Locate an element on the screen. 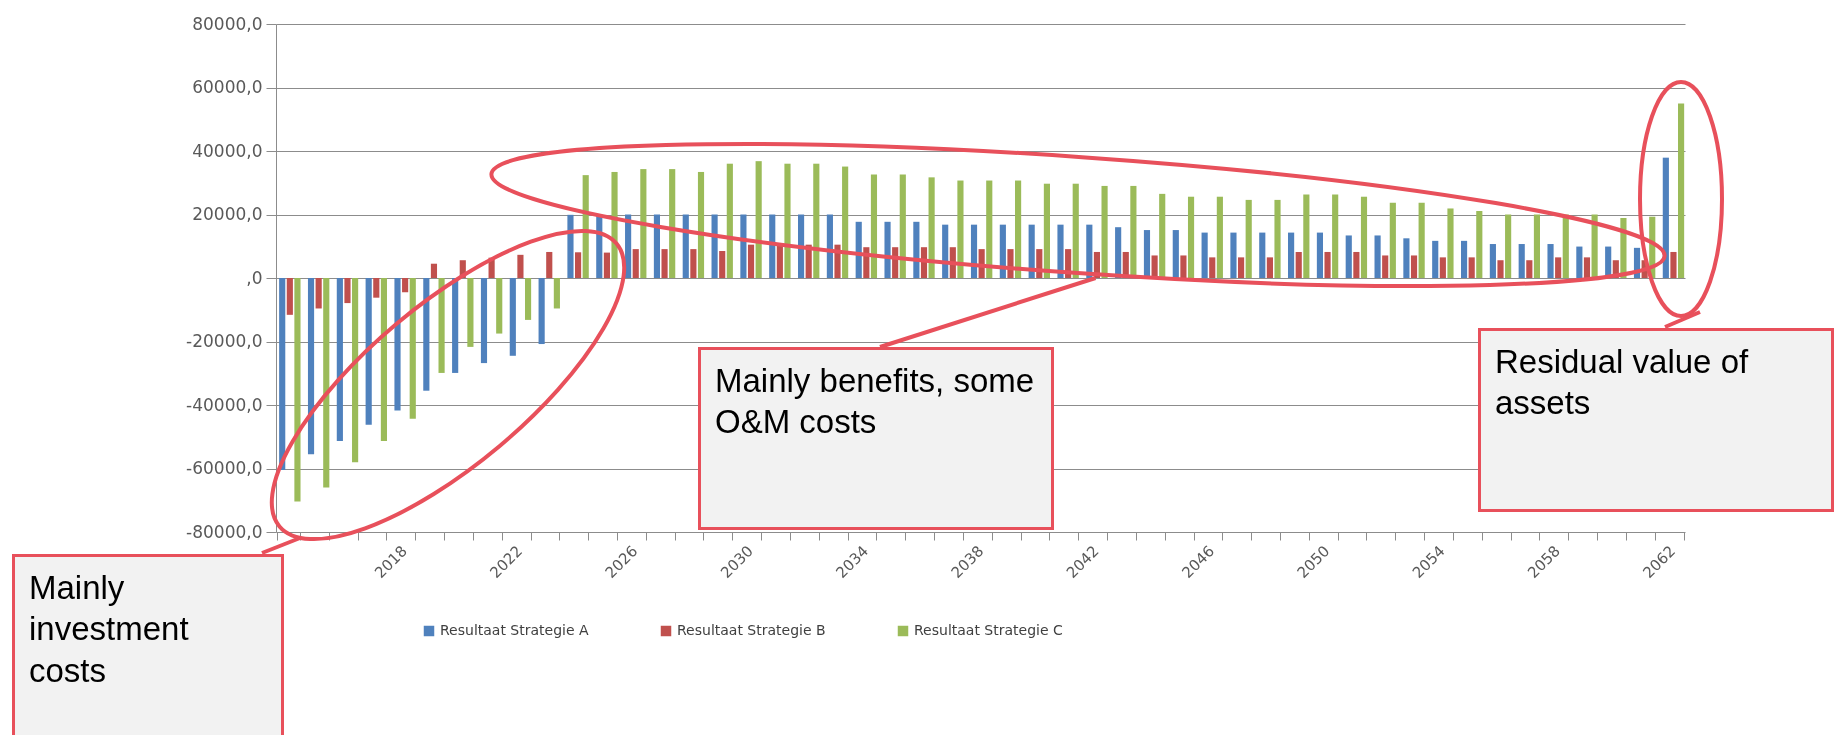  y-tick-label: -60000,0 is located at coordinates (224, 468).